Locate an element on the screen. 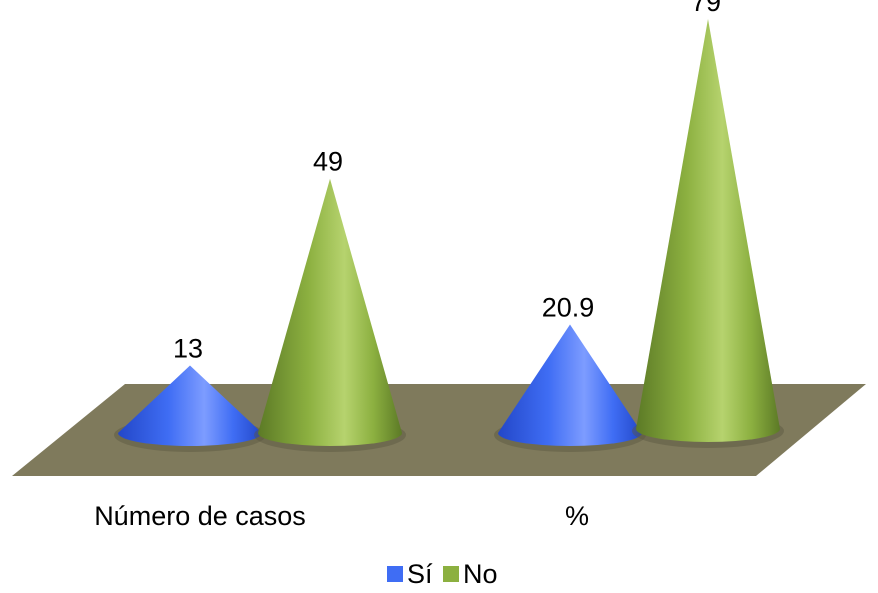 Image resolution: width=878 pixels, height=593 pixels. legend-label-si: Sí is located at coordinates (420, 573).